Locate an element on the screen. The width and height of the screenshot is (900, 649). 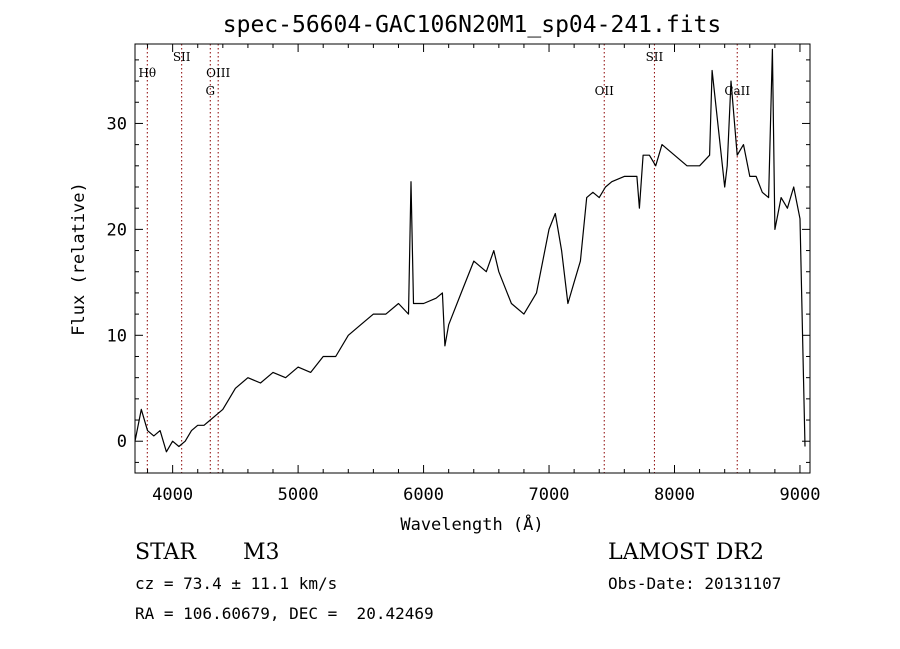
x-tick-label: 8000 is located at coordinates (674, 495).